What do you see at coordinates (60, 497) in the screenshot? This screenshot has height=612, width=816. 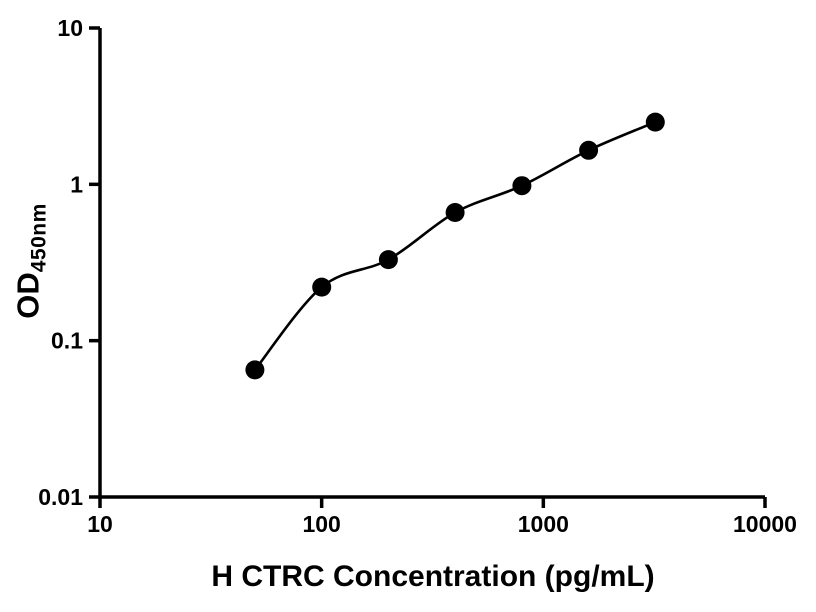 I see `y-tick-label: 0.01` at bounding box center [60, 497].